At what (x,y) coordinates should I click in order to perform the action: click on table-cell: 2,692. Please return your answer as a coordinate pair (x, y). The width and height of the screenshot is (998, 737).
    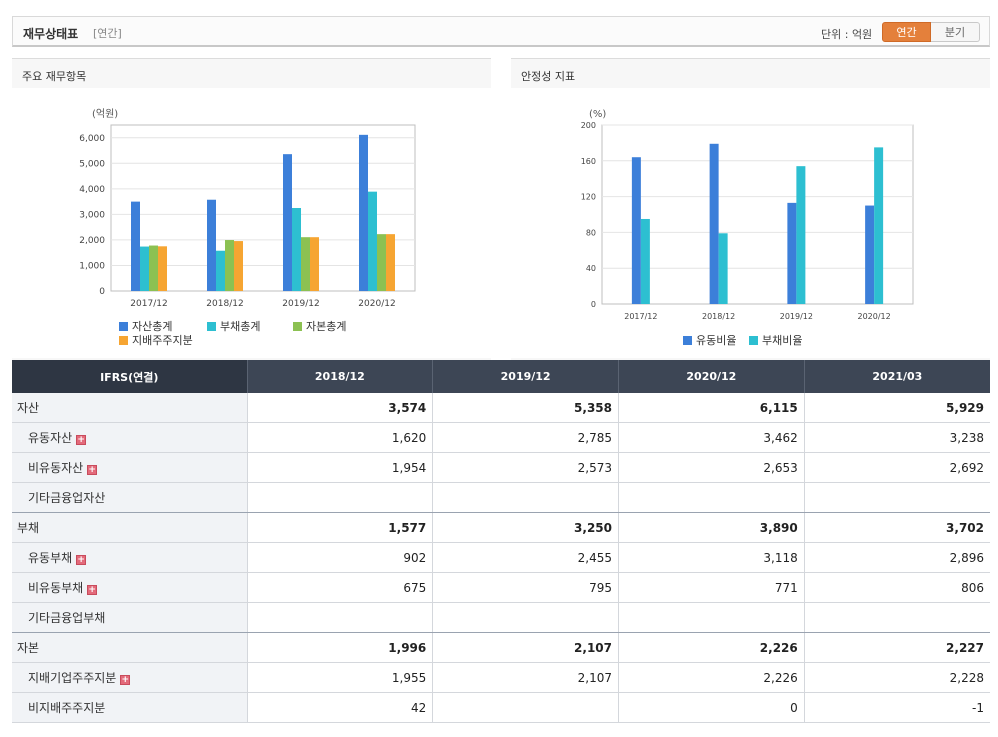
    Looking at the image, I should click on (896, 467).